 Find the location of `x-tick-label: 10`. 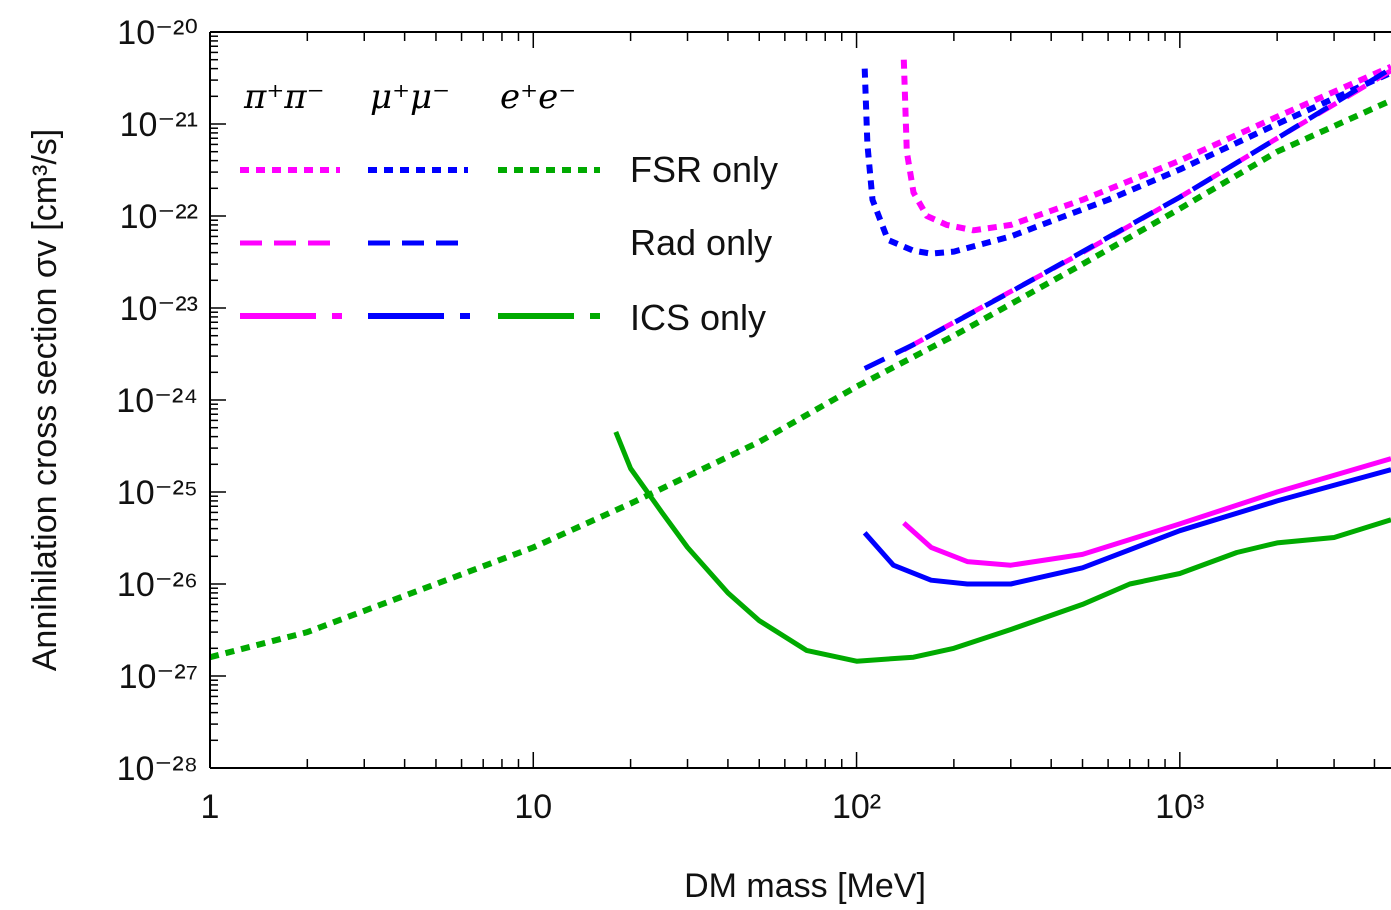

x-tick-label: 10 is located at coordinates (533, 807).